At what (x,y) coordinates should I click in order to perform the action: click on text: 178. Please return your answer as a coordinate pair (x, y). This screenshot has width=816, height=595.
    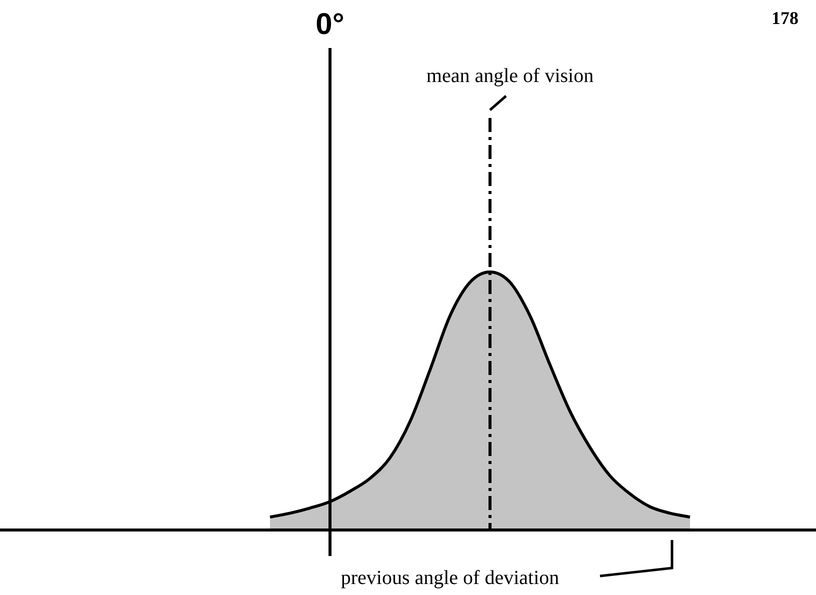
    Looking at the image, I should click on (785, 18).